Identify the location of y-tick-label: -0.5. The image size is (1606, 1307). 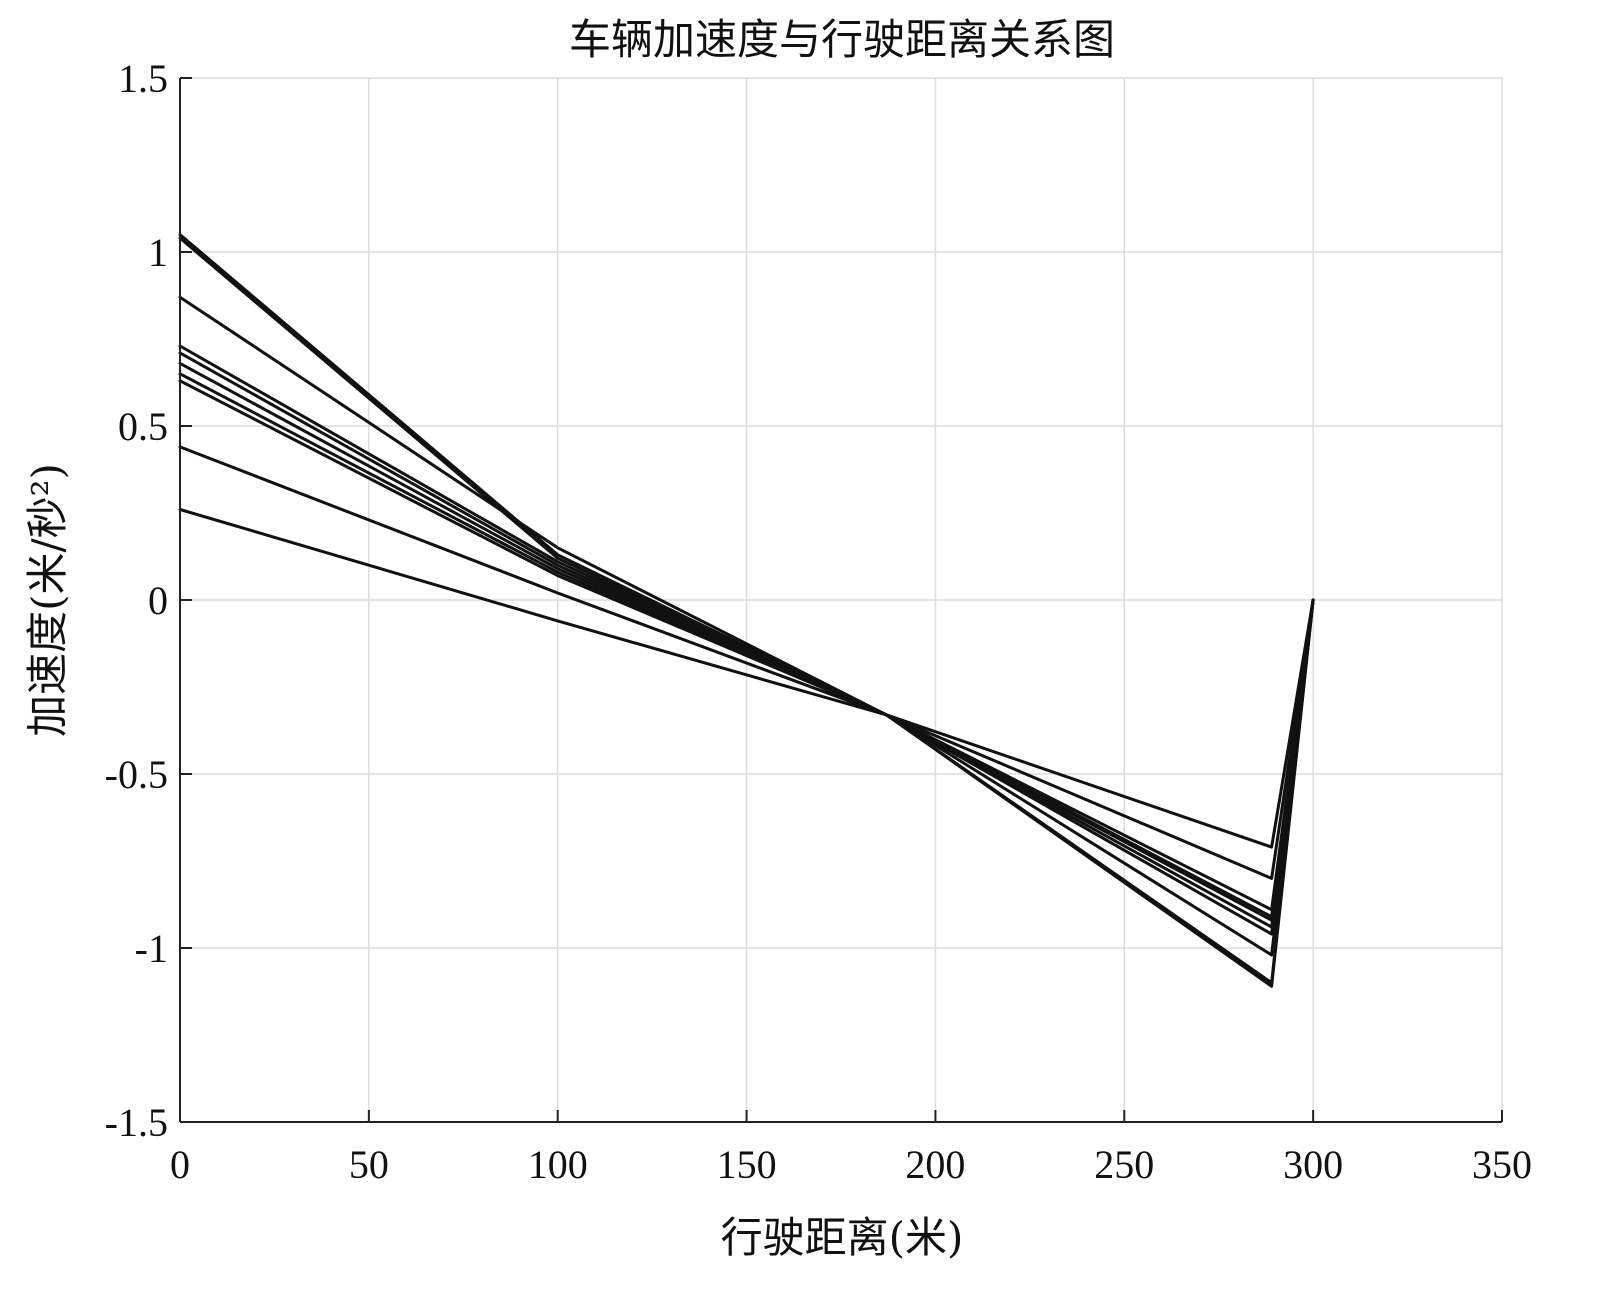
(136, 774).